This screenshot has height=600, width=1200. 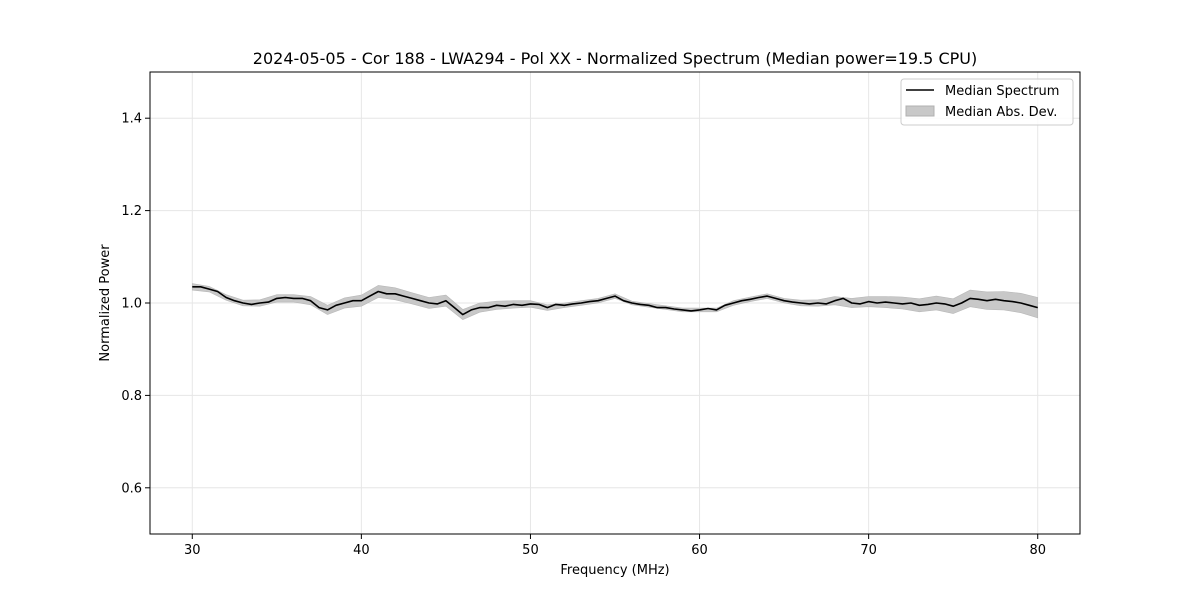 I want to click on y-ticks: 0.6 0.8 1.0 1.2 1.4, so click(x=135, y=304).